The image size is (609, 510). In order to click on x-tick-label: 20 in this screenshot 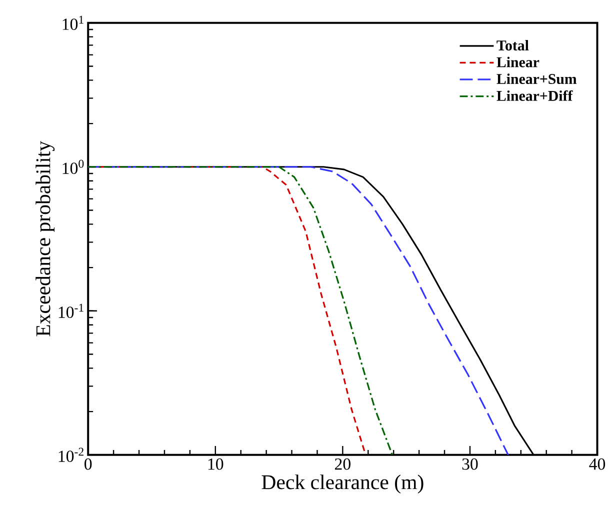, I will do `click(342, 464)`.